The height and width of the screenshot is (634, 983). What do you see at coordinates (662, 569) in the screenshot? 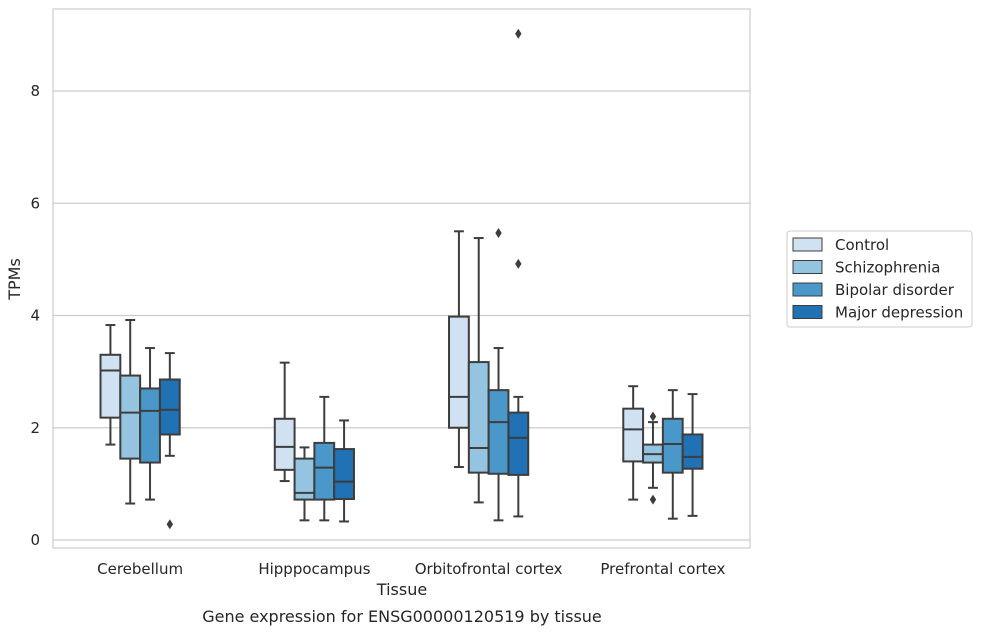
I see `x-tick-label: Prefrontal cortex` at bounding box center [662, 569].